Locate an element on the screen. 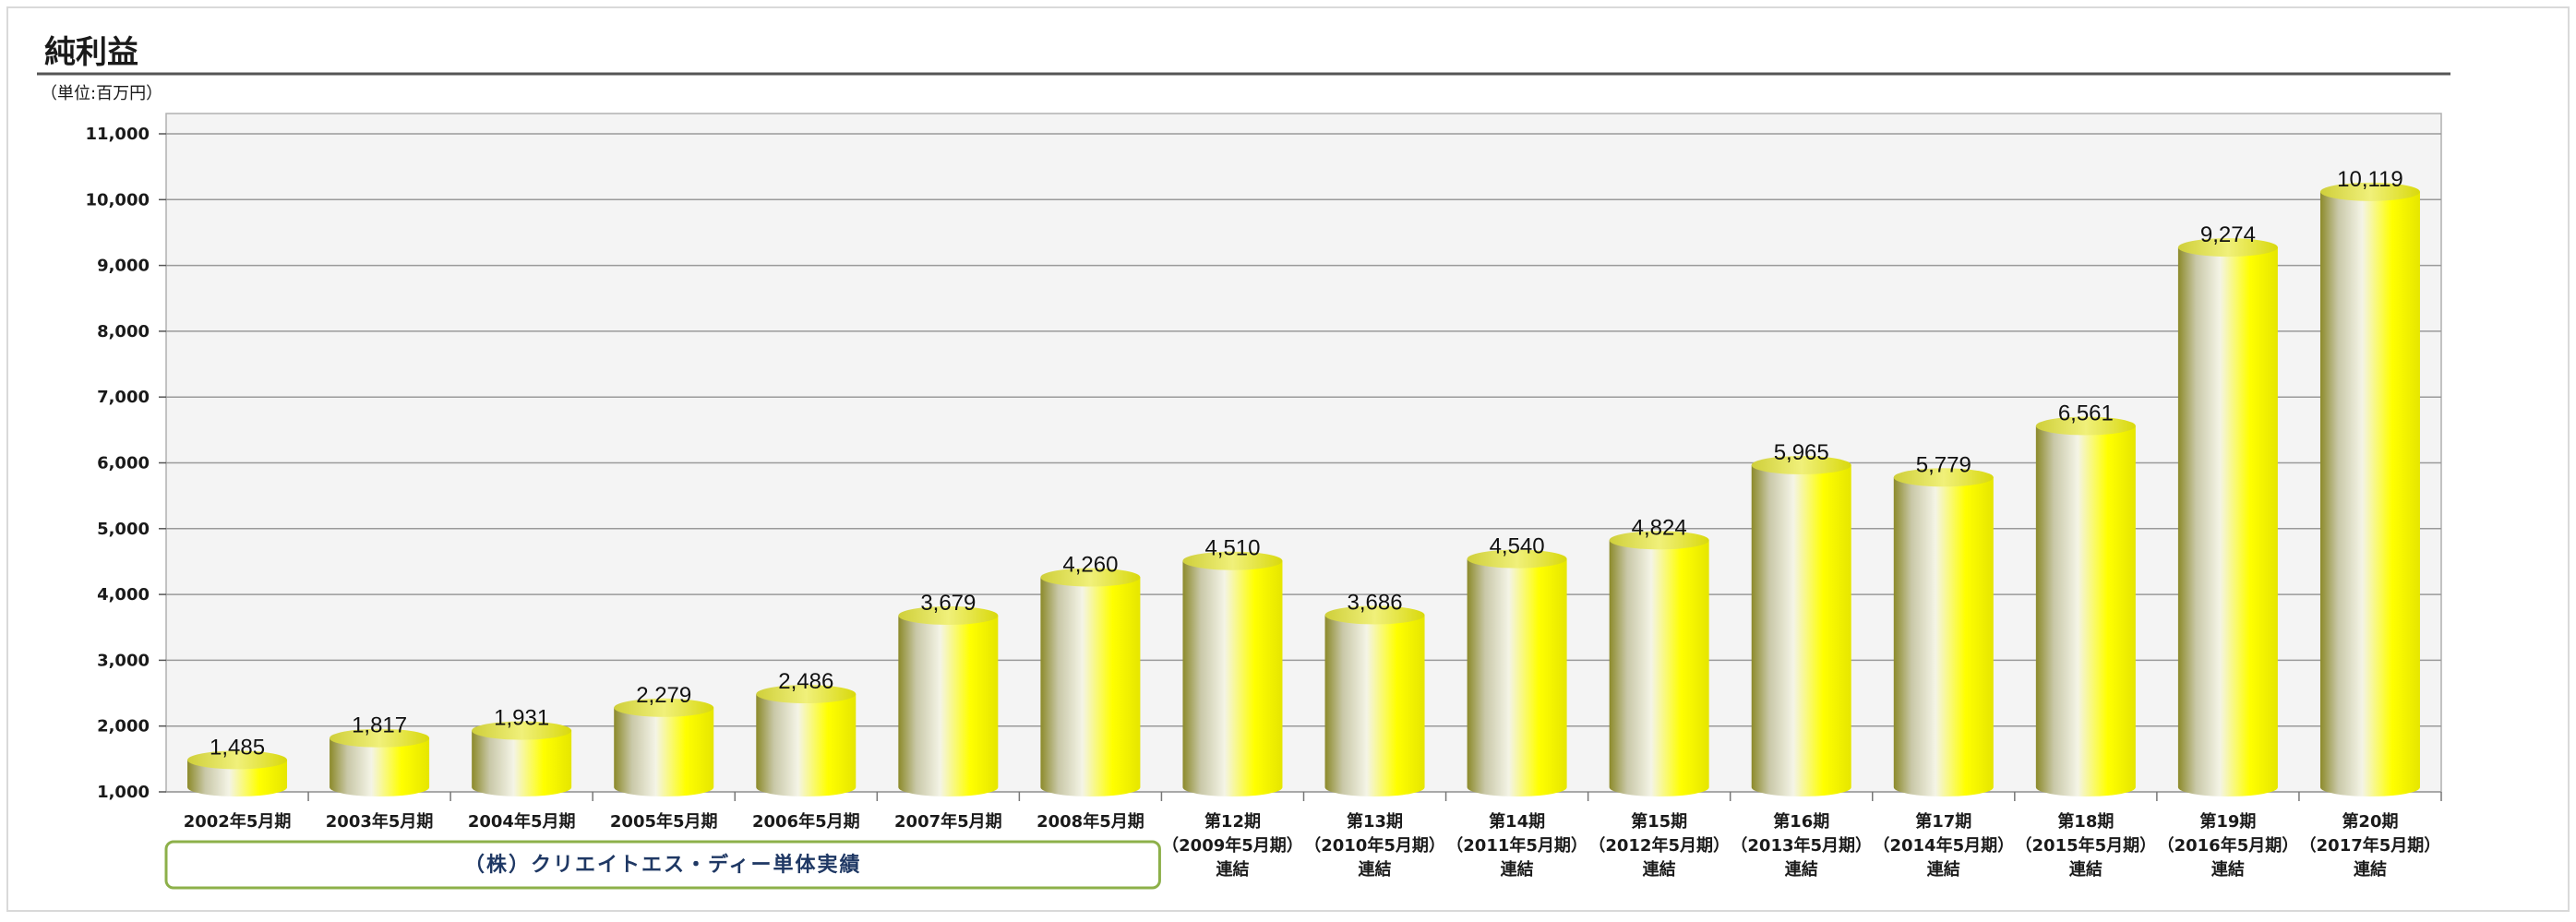  data-label: 5,965 is located at coordinates (1802, 452).